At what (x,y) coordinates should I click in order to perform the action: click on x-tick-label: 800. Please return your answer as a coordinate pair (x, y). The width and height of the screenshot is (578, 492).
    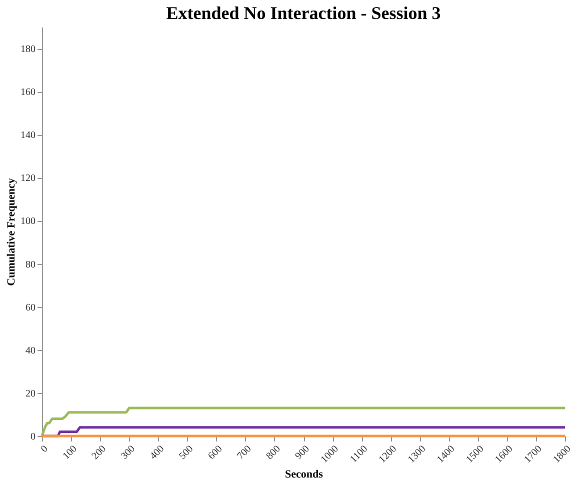
    Looking at the image, I should click on (273, 453).